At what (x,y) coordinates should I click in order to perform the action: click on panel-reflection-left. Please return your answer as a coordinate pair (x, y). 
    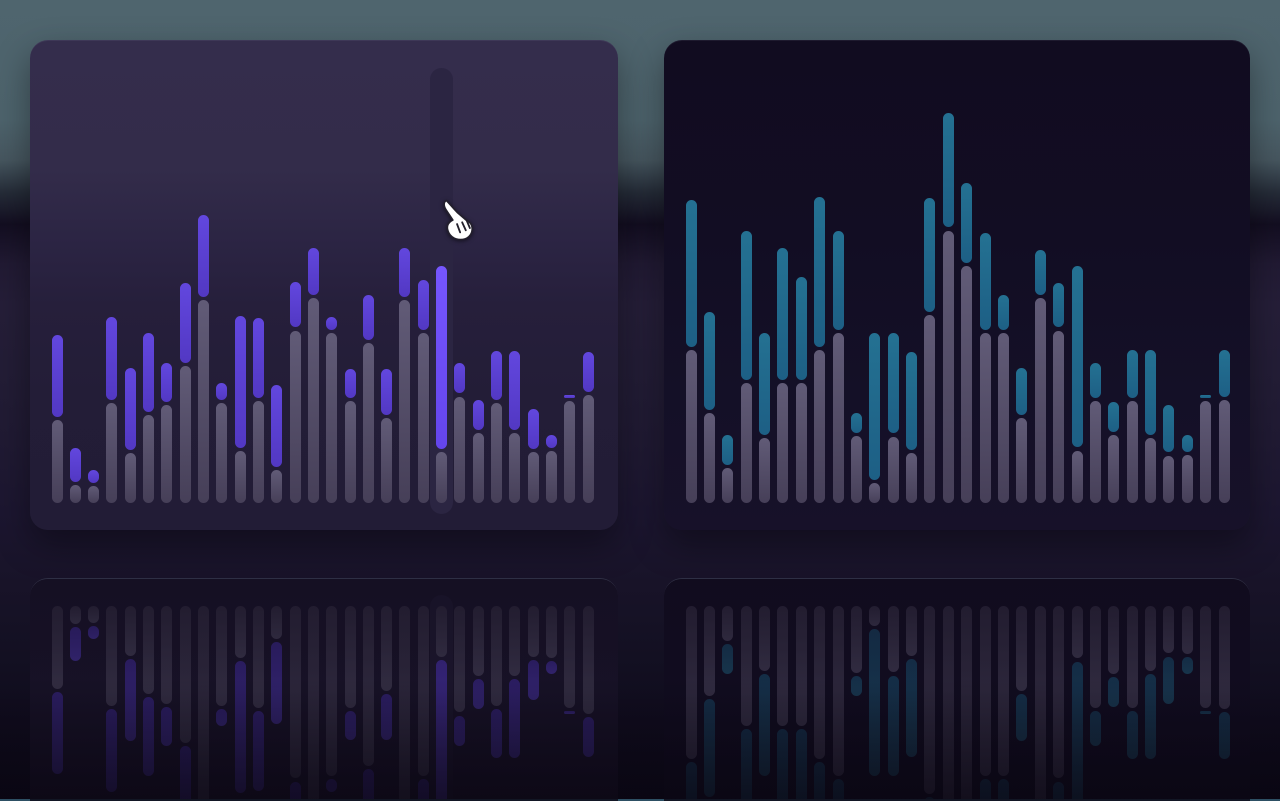
    Looking at the image, I should click on (324, 689).